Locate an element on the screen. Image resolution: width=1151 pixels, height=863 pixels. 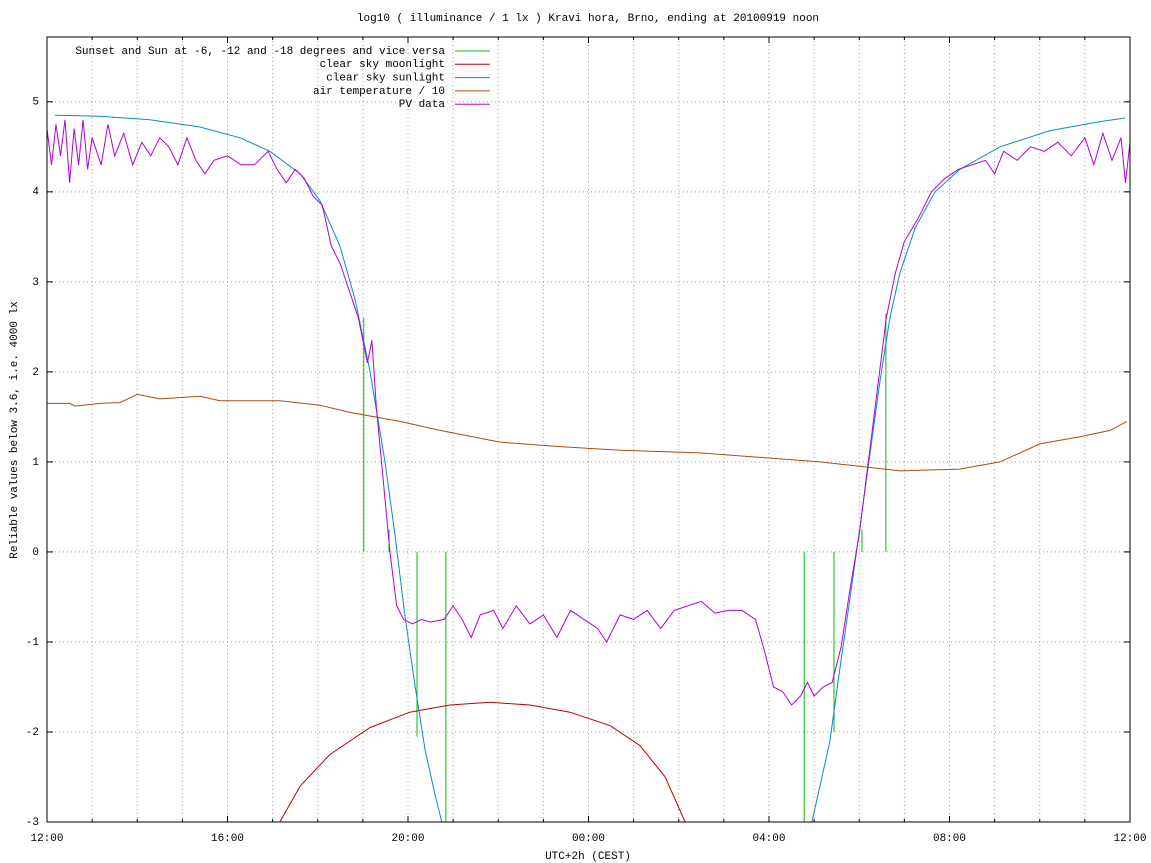
legend-label: air temperature / 10 is located at coordinates (379, 92).